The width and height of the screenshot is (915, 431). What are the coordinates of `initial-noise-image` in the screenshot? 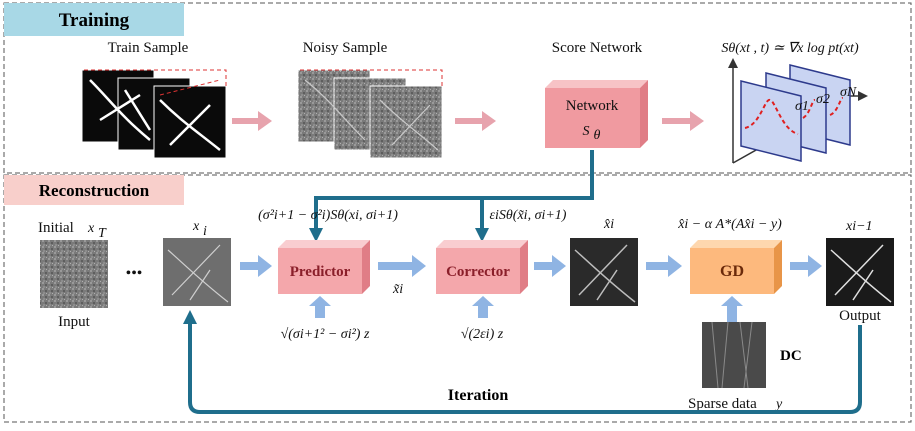 It's located at (74, 274).